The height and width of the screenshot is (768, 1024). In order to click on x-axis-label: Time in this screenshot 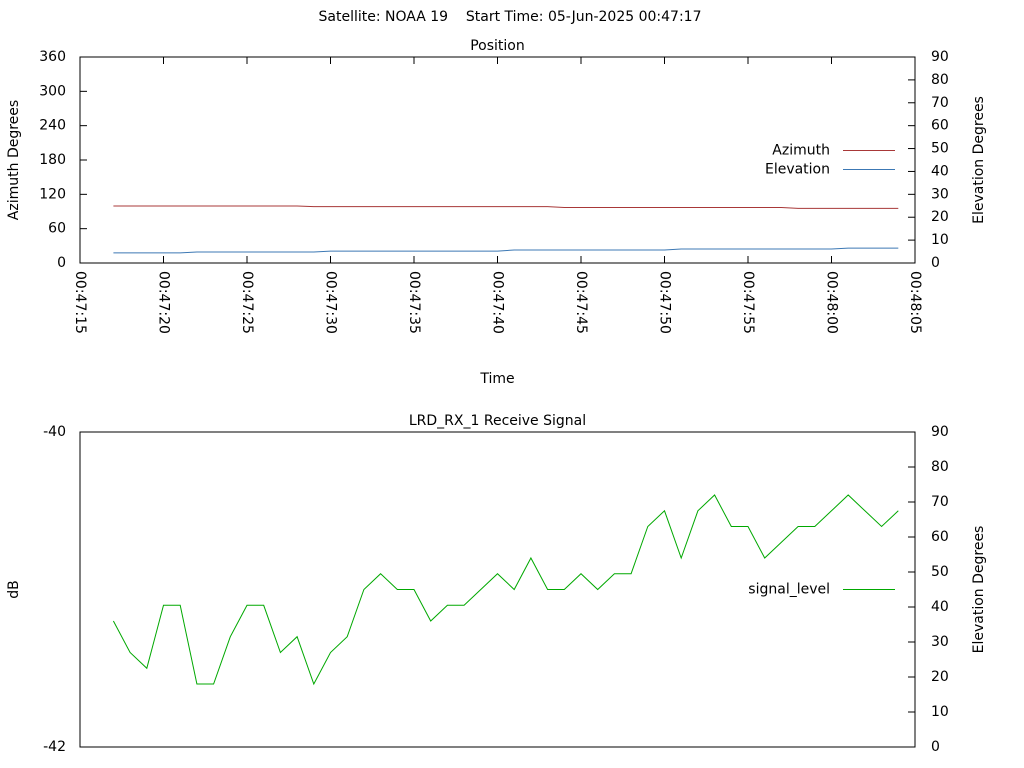, I will do `click(496, 379)`.